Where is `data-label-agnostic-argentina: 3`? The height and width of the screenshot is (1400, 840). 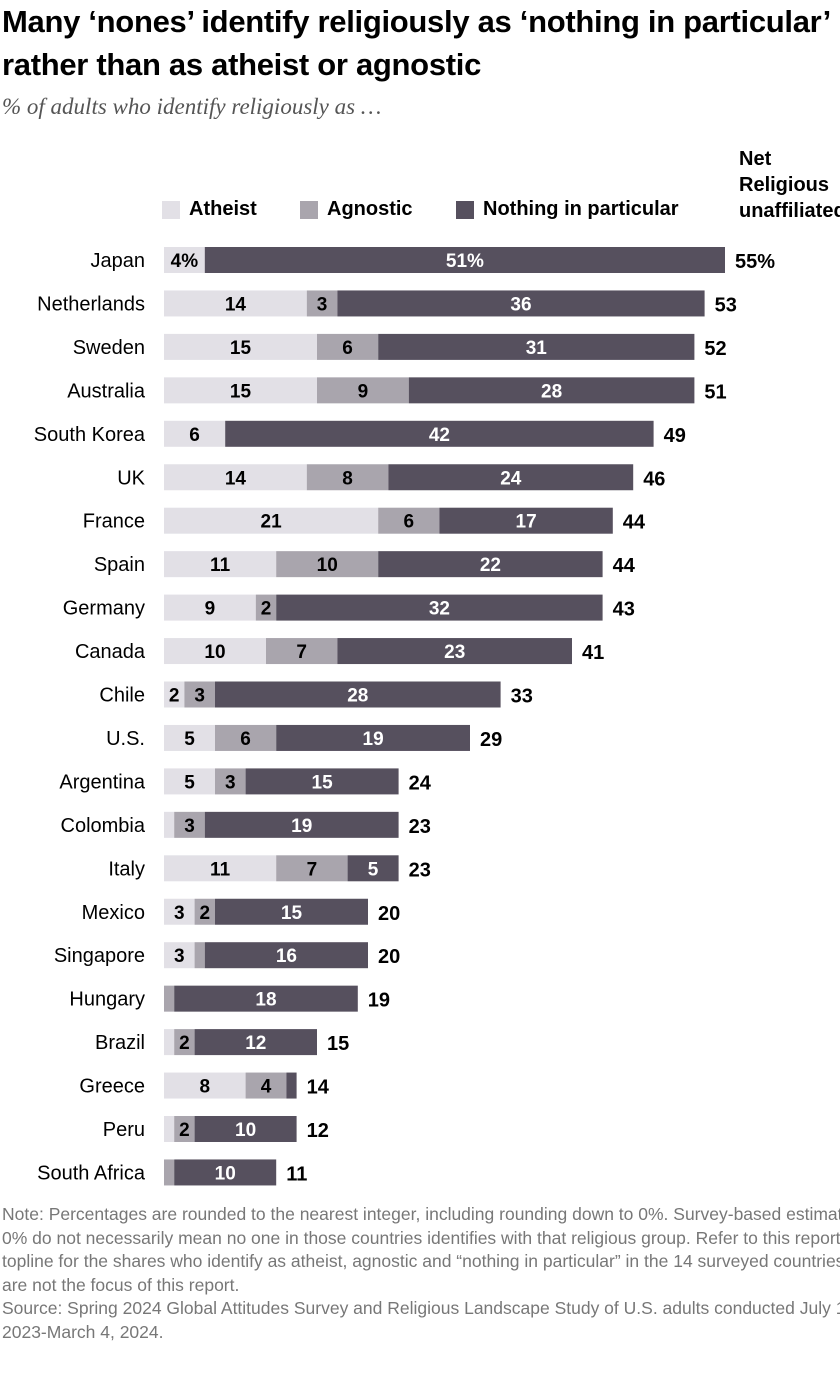
data-label-agnostic-argentina: 3 is located at coordinates (230, 782).